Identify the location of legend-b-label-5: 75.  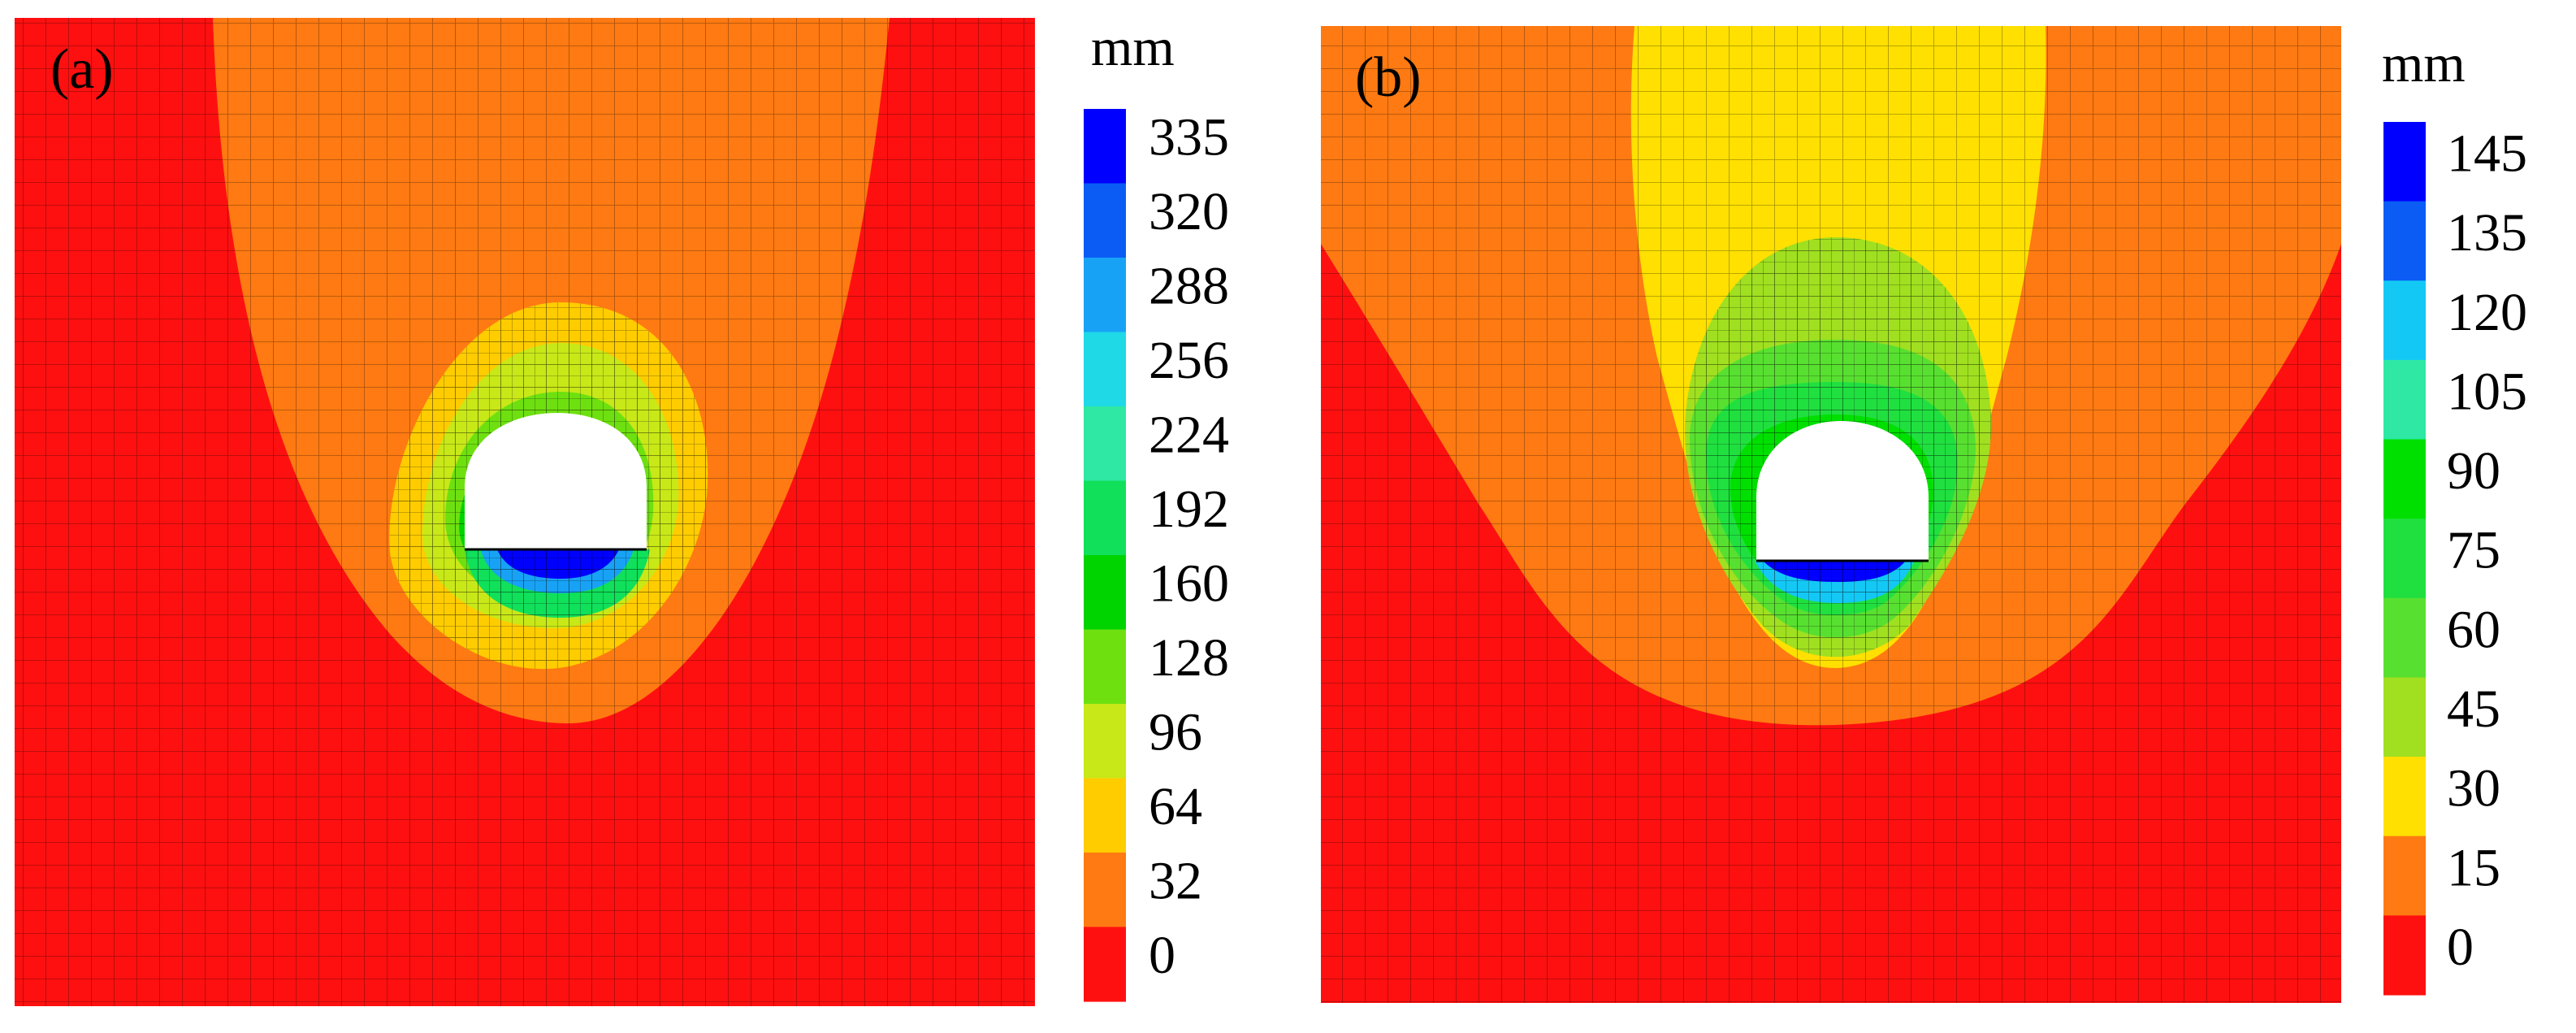
(2473, 550).